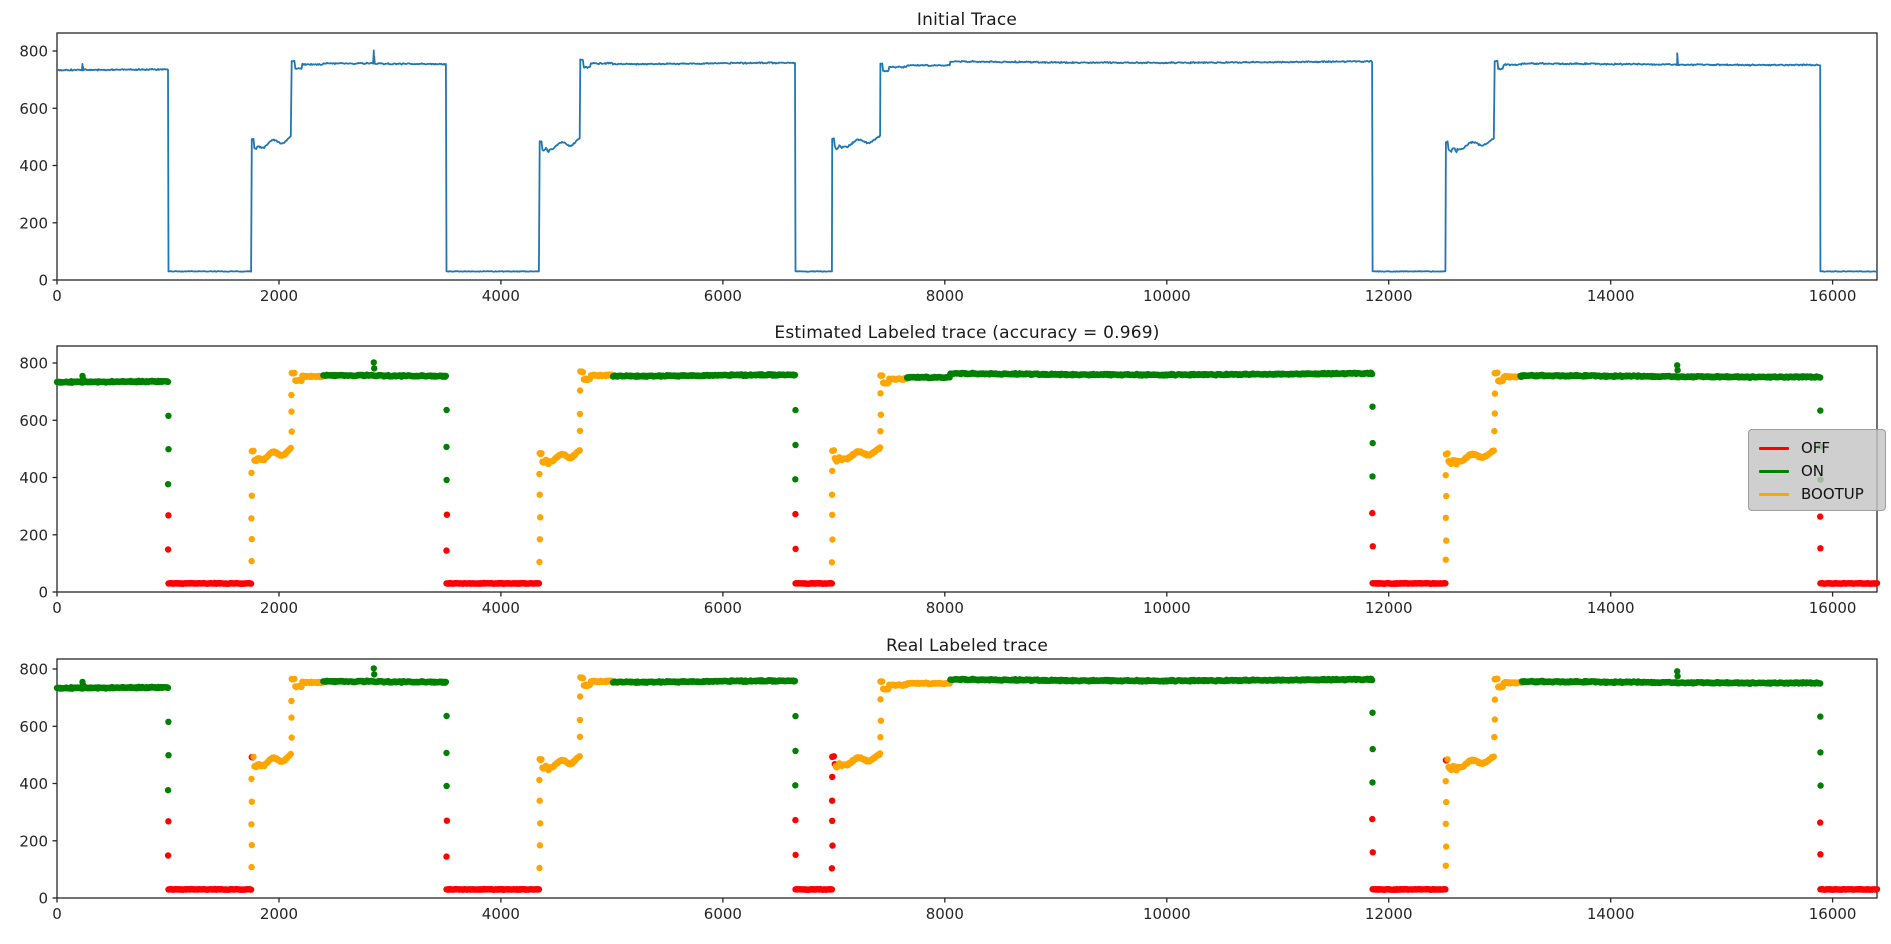 The image size is (1891, 944). Describe the element at coordinates (967, 646) in the screenshot. I see `plot3-title: Real Labeled trace` at that location.